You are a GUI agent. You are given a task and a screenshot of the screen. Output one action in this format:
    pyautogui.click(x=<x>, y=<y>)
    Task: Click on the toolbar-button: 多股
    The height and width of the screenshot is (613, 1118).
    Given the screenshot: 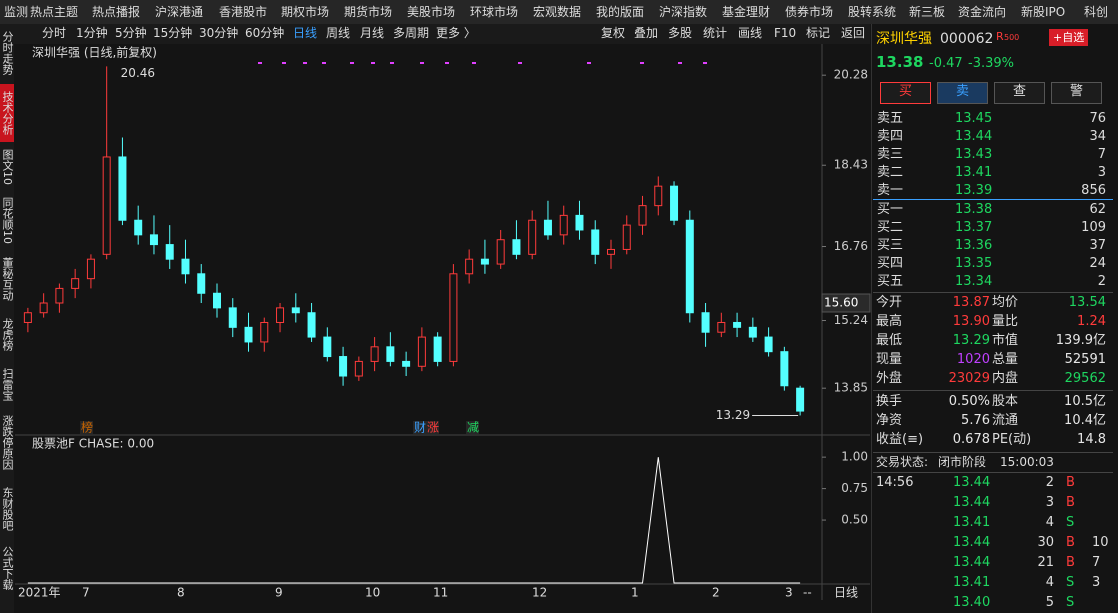 What is the action you would take?
    pyautogui.click(x=680, y=33)
    